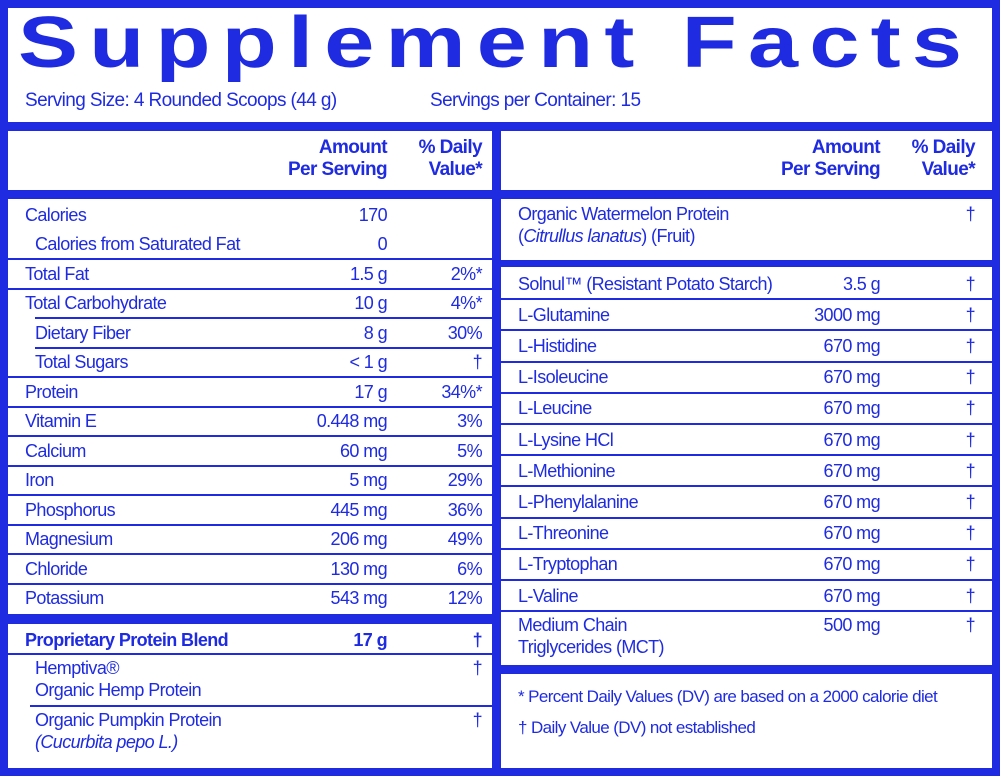 The image size is (1000, 776). What do you see at coordinates (56, 214) in the screenshot?
I see `item-text: Calories` at bounding box center [56, 214].